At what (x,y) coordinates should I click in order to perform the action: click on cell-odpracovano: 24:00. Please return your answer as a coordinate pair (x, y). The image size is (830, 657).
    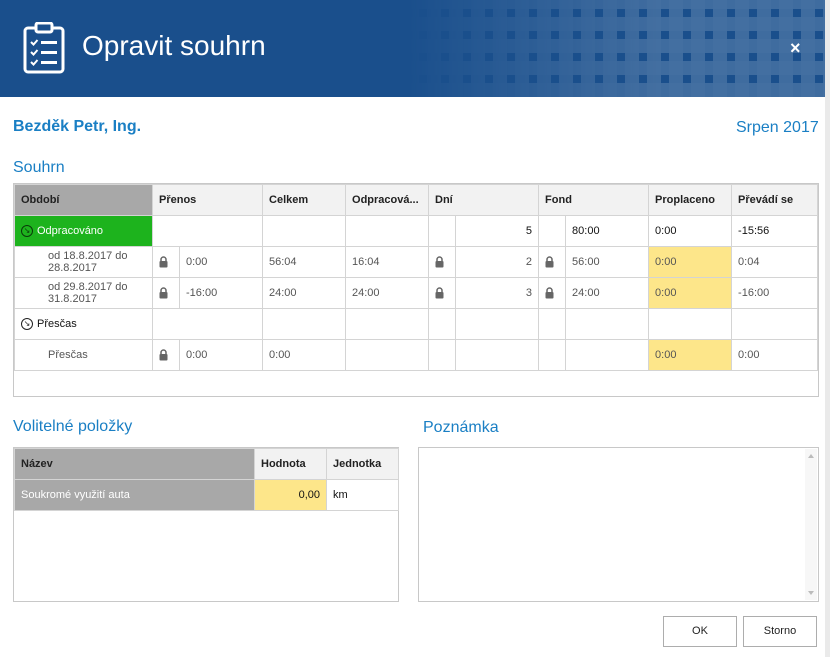
    Looking at the image, I should click on (387, 293).